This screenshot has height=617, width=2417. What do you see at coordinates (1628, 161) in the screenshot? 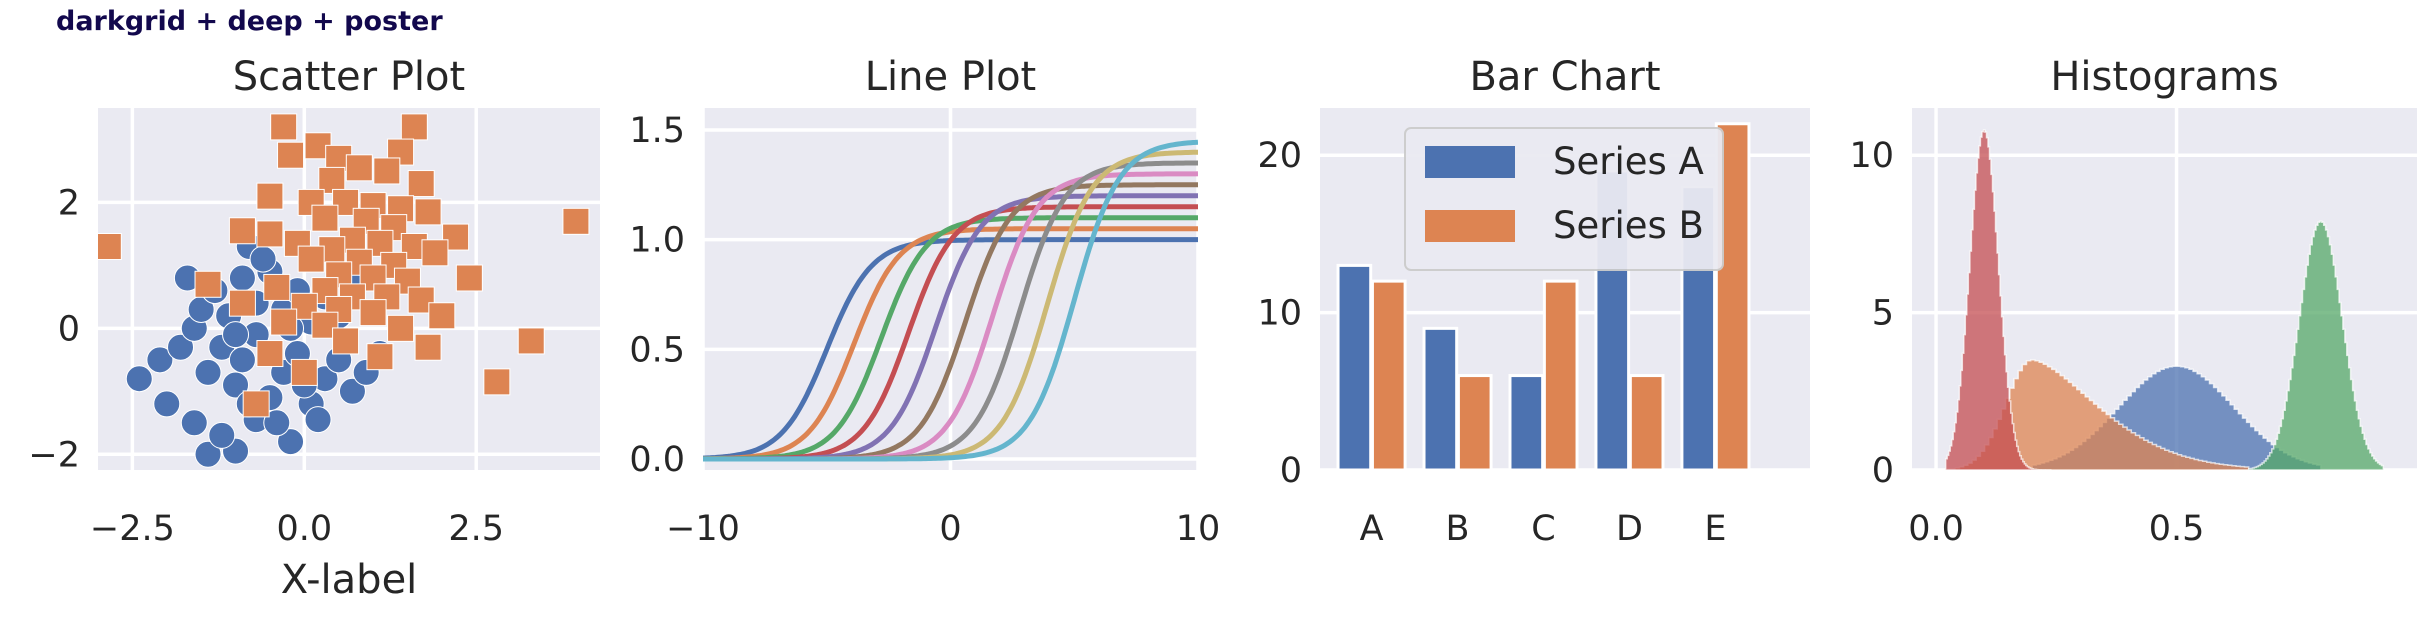
I see `legend-label: Series A` at bounding box center [1628, 161].